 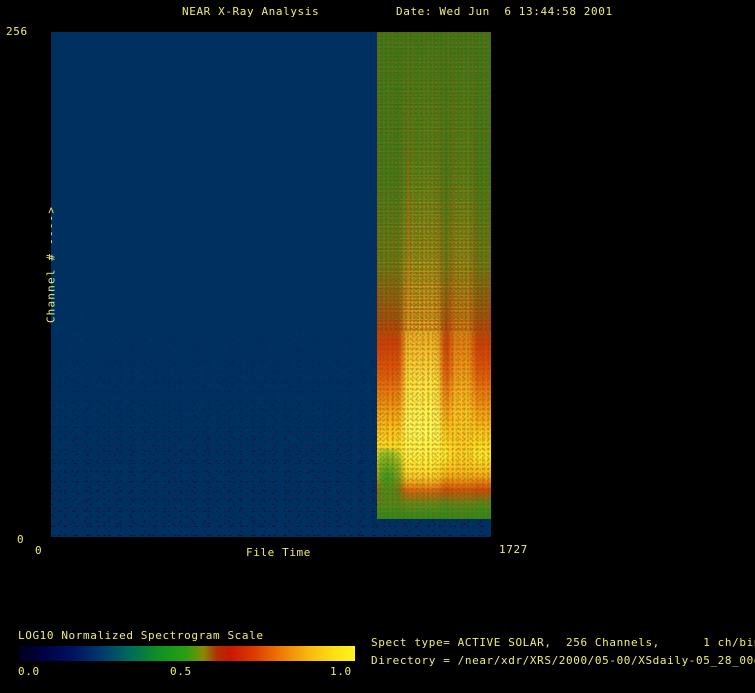 I want to click on colorbar-gradient, so click(x=186, y=653).